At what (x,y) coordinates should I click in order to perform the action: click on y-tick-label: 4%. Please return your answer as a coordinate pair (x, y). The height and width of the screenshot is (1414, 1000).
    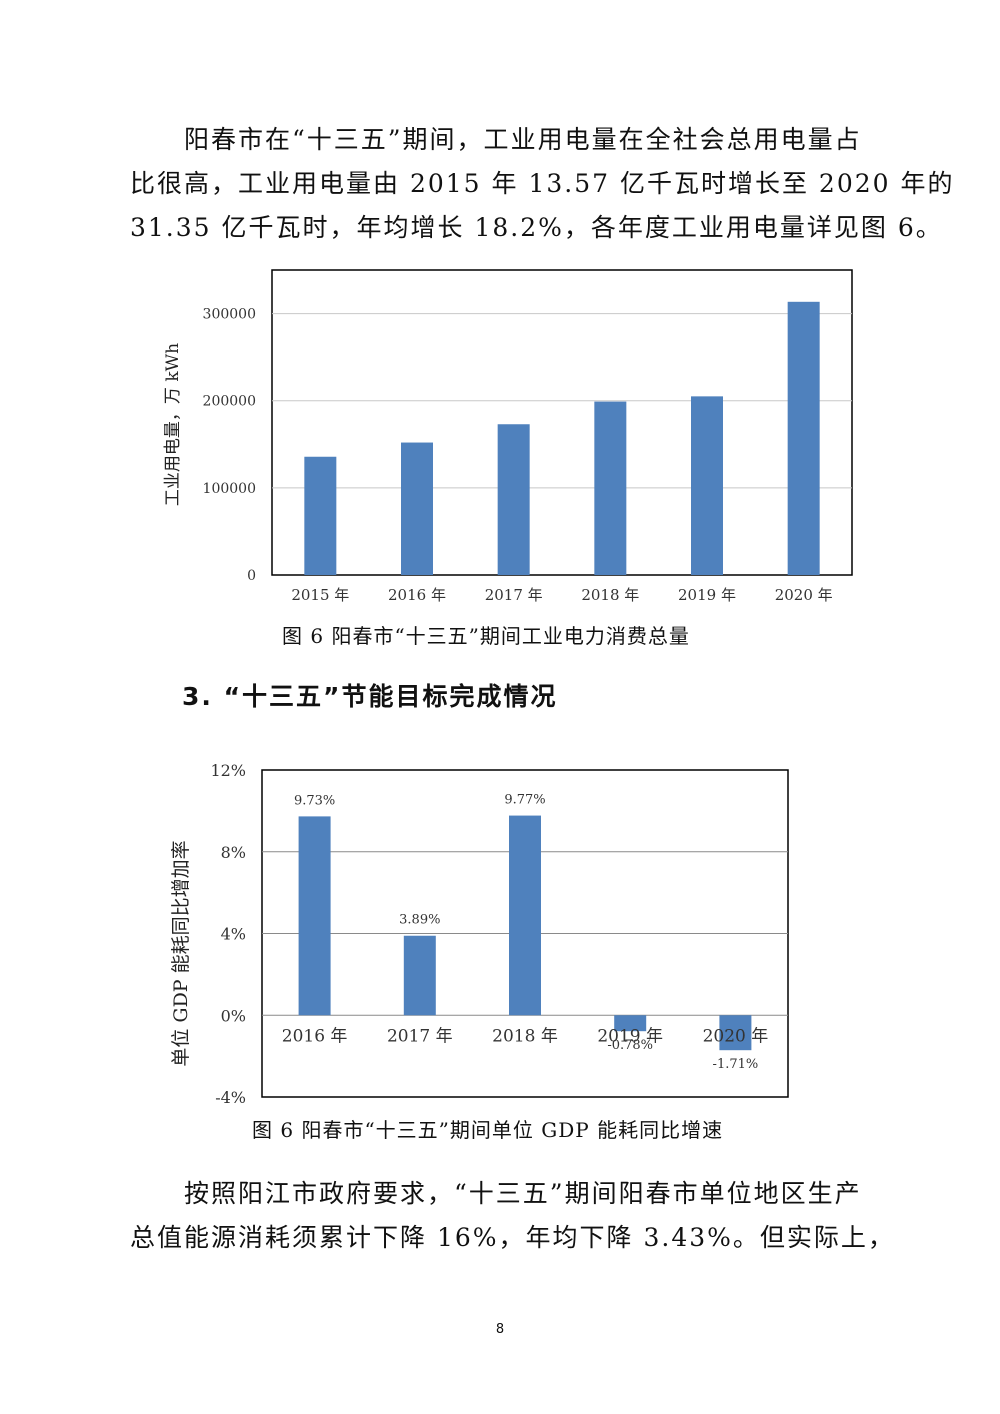
    Looking at the image, I should click on (233, 934).